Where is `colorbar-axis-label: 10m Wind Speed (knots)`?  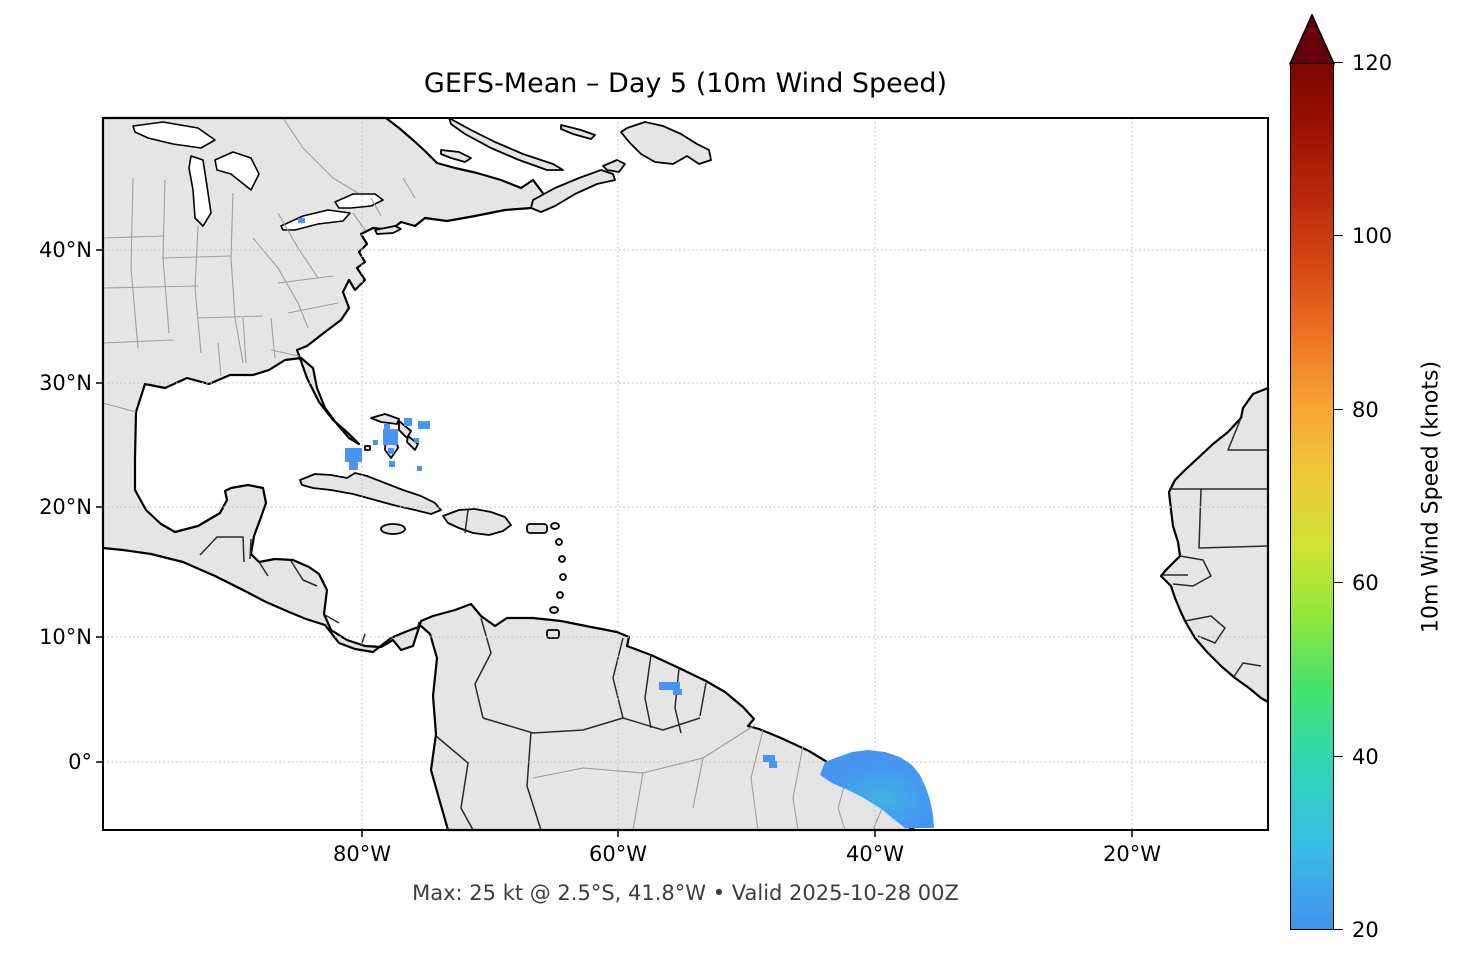 colorbar-axis-label: 10m Wind Speed (knots) is located at coordinates (1431, 497).